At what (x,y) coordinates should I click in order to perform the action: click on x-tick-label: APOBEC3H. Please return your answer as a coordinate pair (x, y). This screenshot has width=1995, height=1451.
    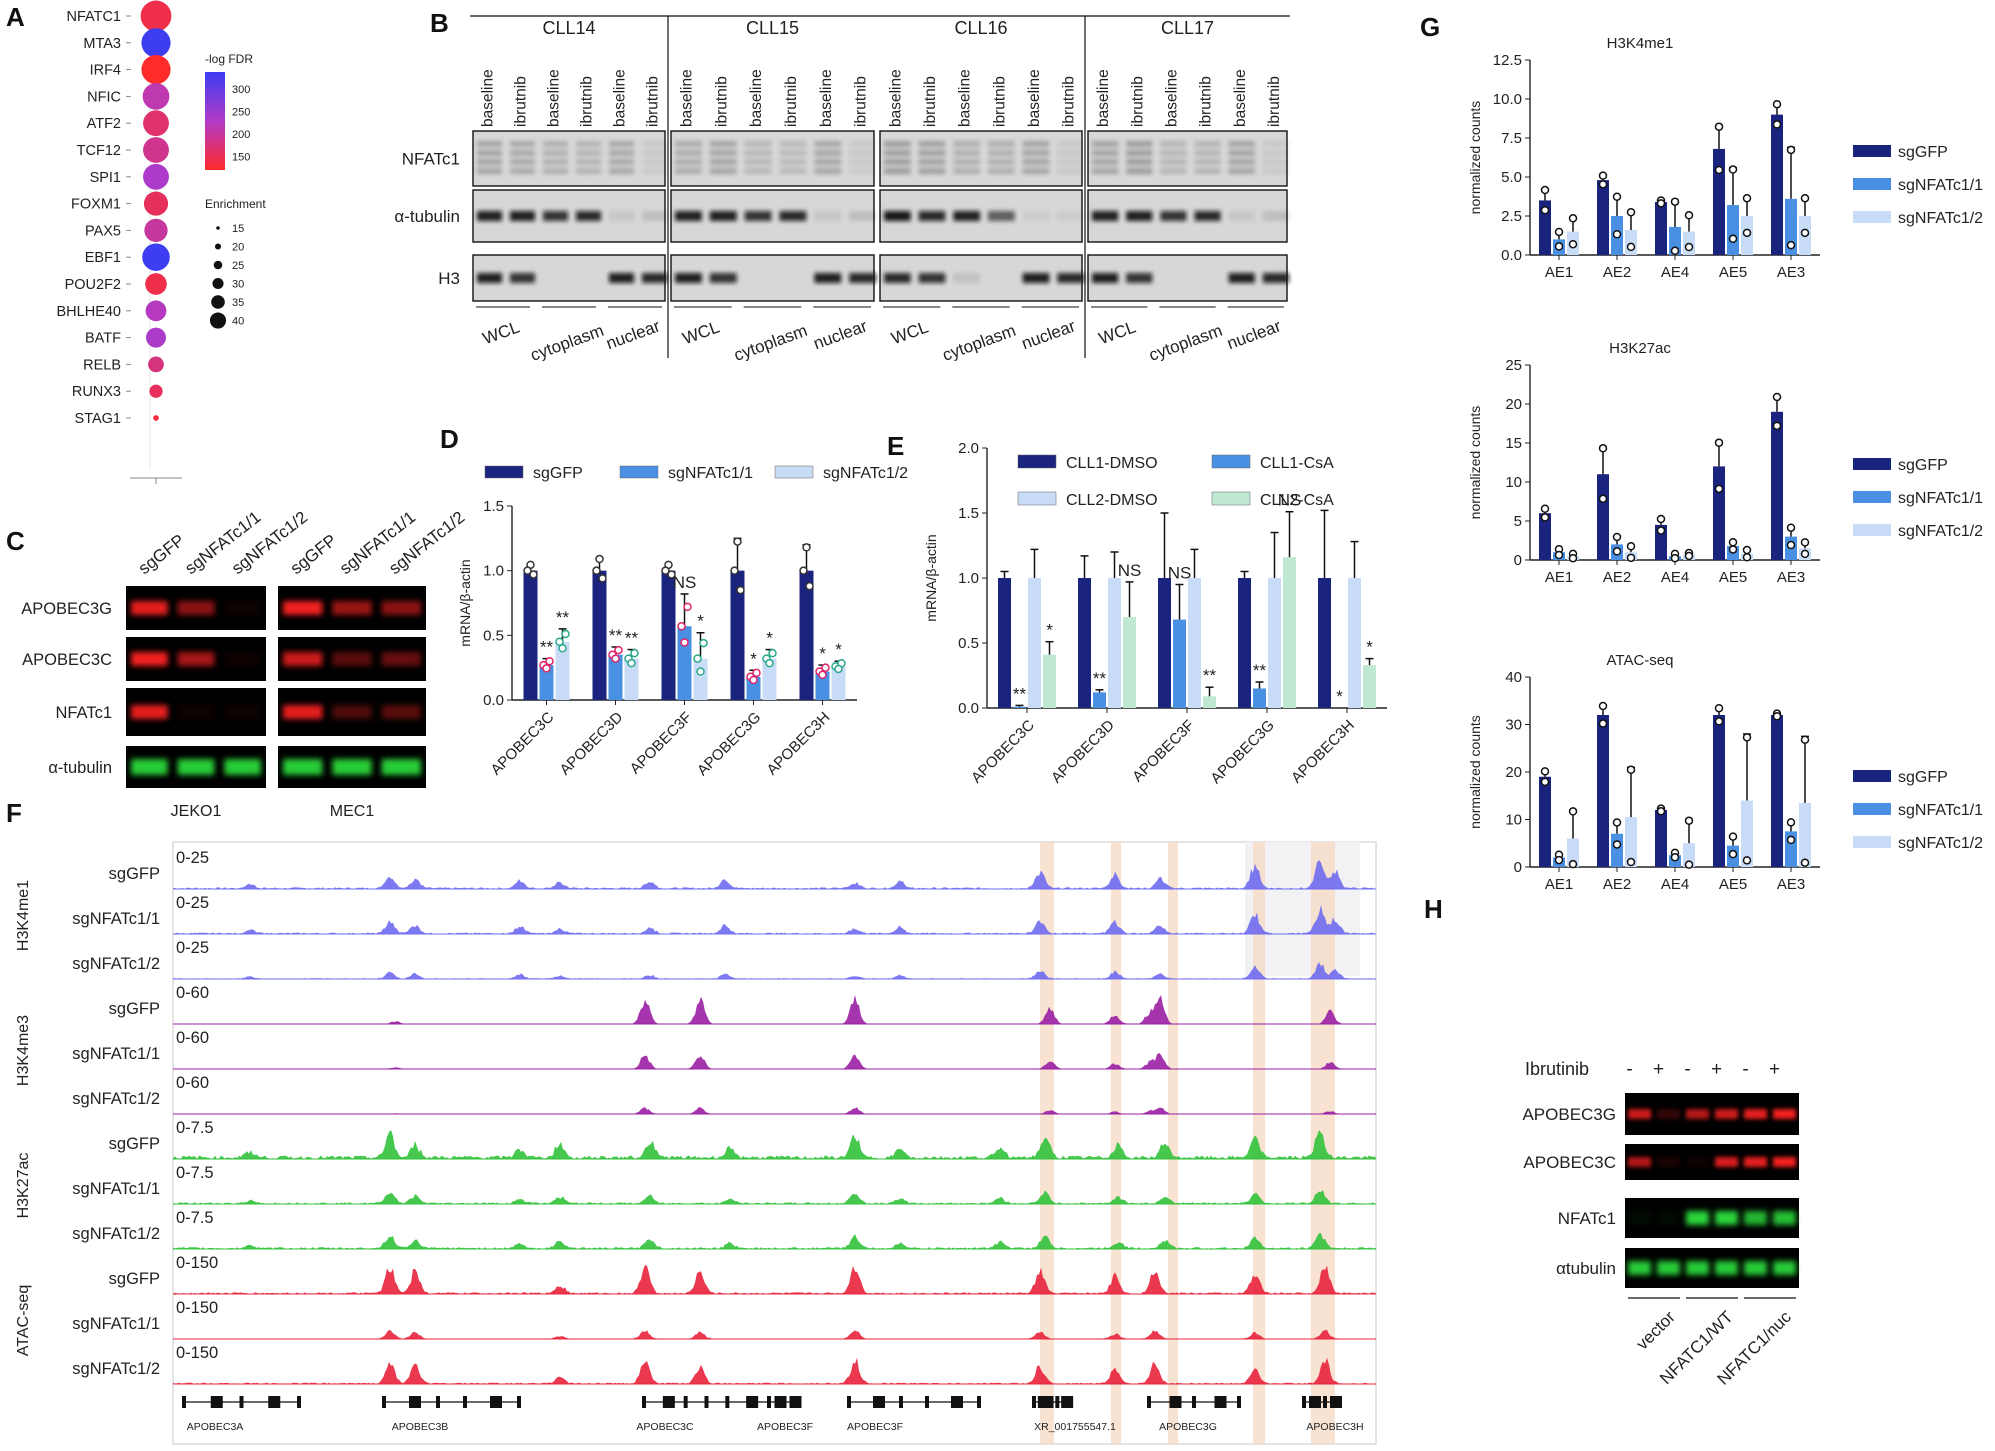
    Looking at the image, I should click on (799, 744).